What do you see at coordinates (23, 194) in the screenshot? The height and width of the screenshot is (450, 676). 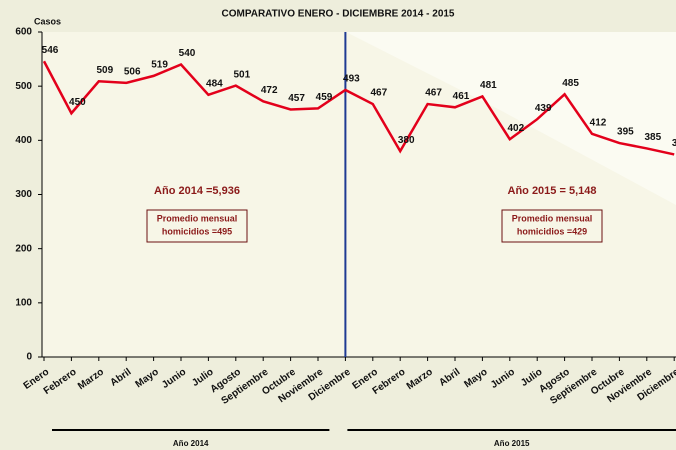 I see `y-tick-label: 300` at bounding box center [23, 194].